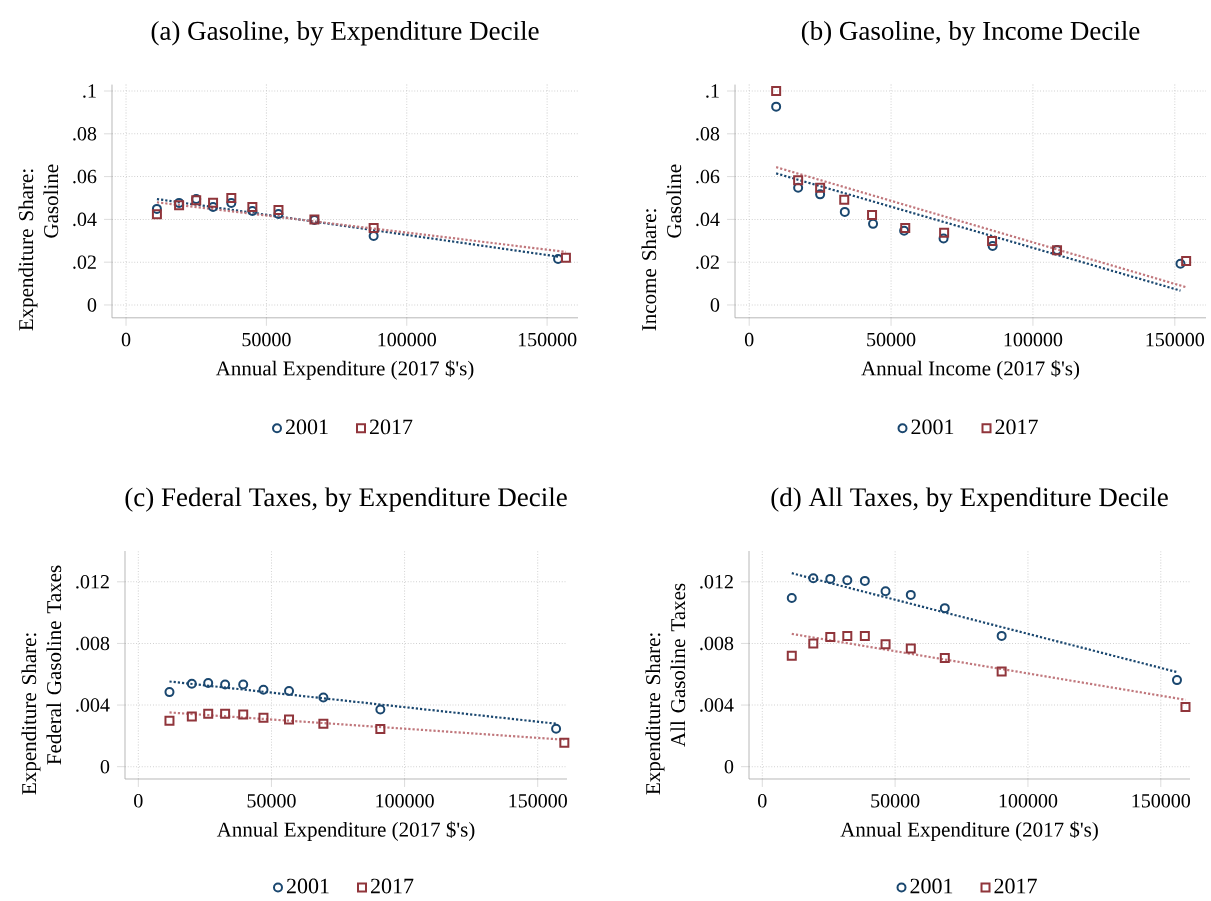 The image size is (1211, 901). Describe the element at coordinates (38, 247) in the screenshot. I see `y-axis-title: Expenditure Share: Gasoline` at that location.